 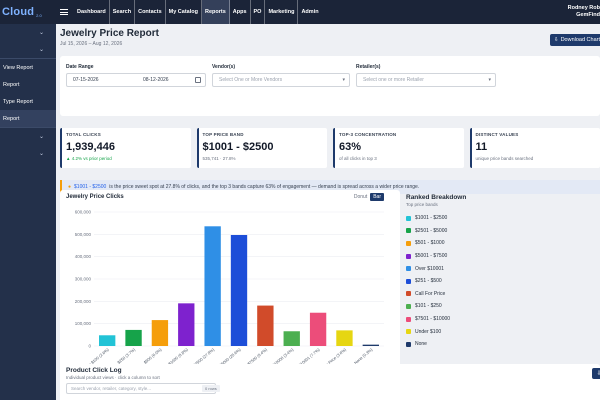 What do you see at coordinates (18, 67) in the screenshot?
I see `sidebar-item-label: View Report` at bounding box center [18, 67].